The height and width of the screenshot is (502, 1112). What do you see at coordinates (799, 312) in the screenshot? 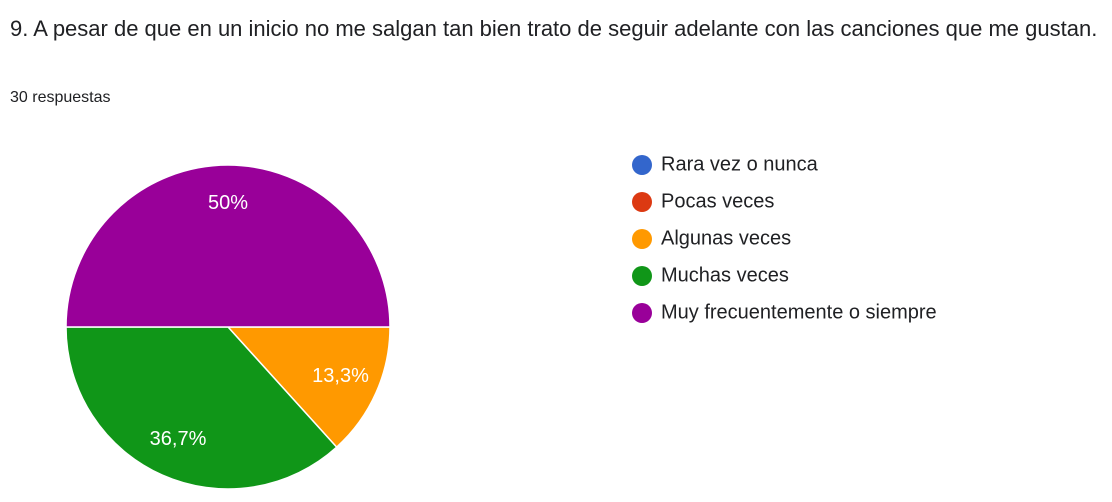
I see `legend-label: Muy frecuentemente o siempre` at bounding box center [799, 312].